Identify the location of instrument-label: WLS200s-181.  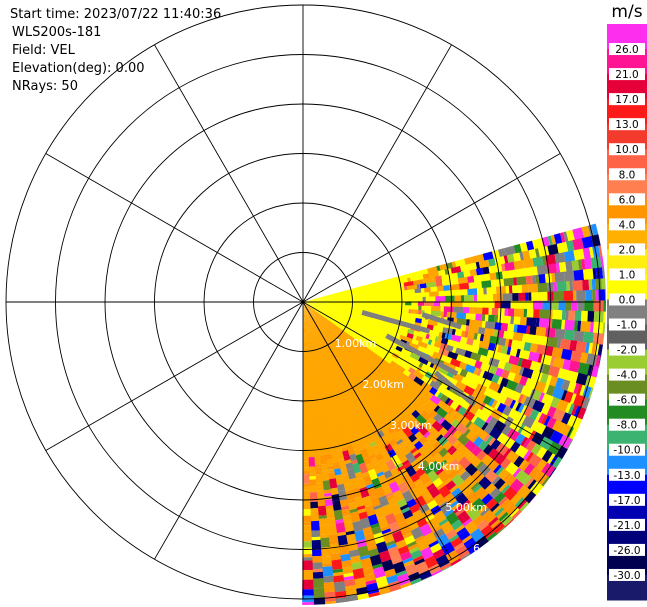
(57, 32).